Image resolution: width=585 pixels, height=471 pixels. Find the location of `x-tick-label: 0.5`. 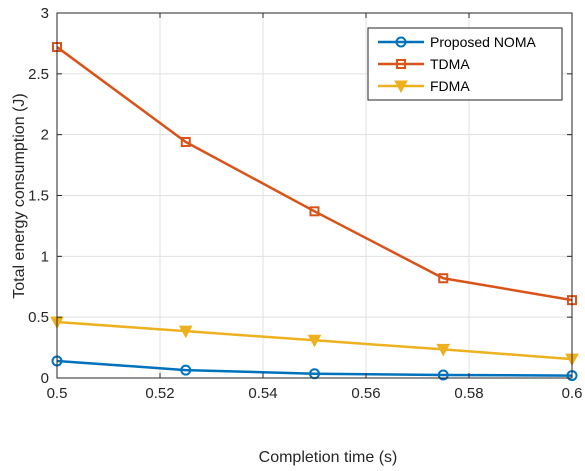

x-tick-label: 0.5 is located at coordinates (57, 393).